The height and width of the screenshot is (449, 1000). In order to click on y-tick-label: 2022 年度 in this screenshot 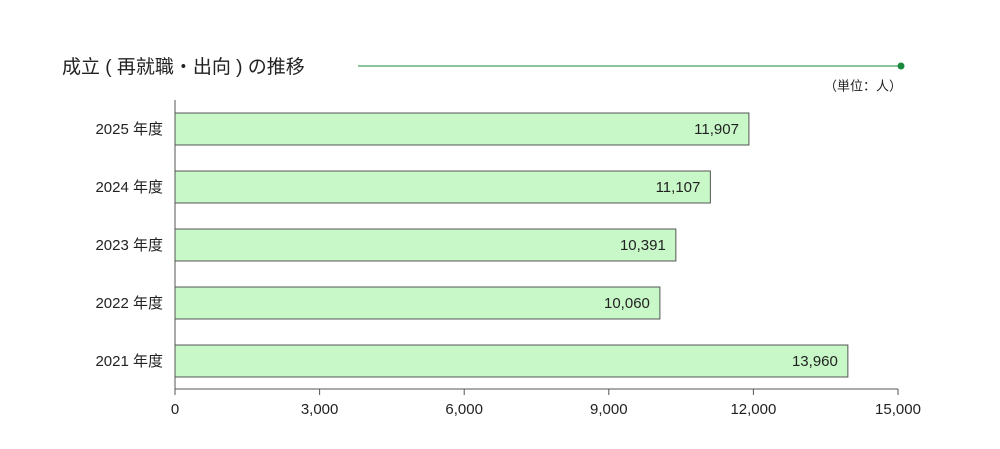, I will do `click(129, 303)`.